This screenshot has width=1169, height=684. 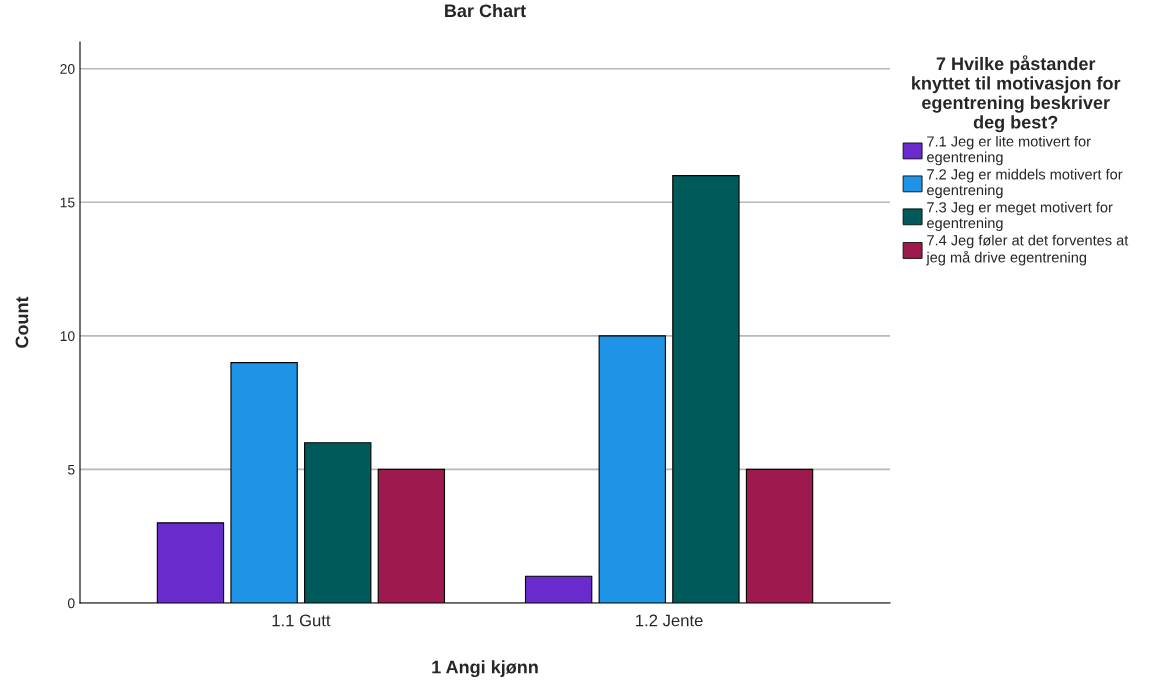 What do you see at coordinates (1016, 94) in the screenshot?
I see `legend-title: 7 Hvilke påstander knyttet til motivasjon for egentrening beskriver deg best?` at bounding box center [1016, 94].